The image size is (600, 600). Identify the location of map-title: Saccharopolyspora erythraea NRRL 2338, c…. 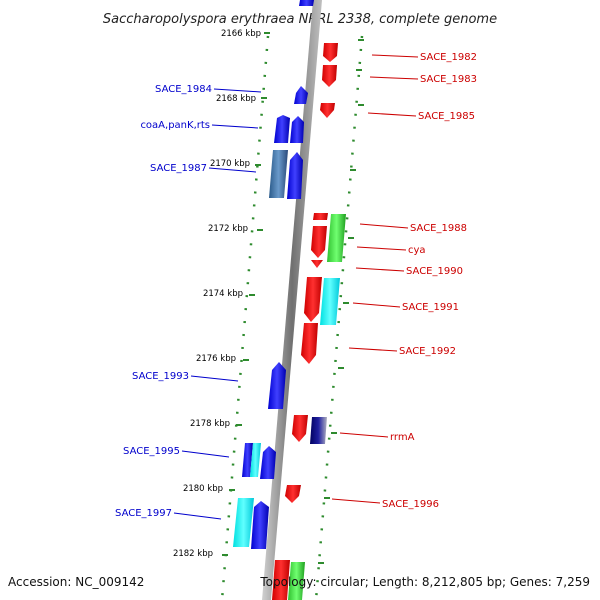
(300, 19).